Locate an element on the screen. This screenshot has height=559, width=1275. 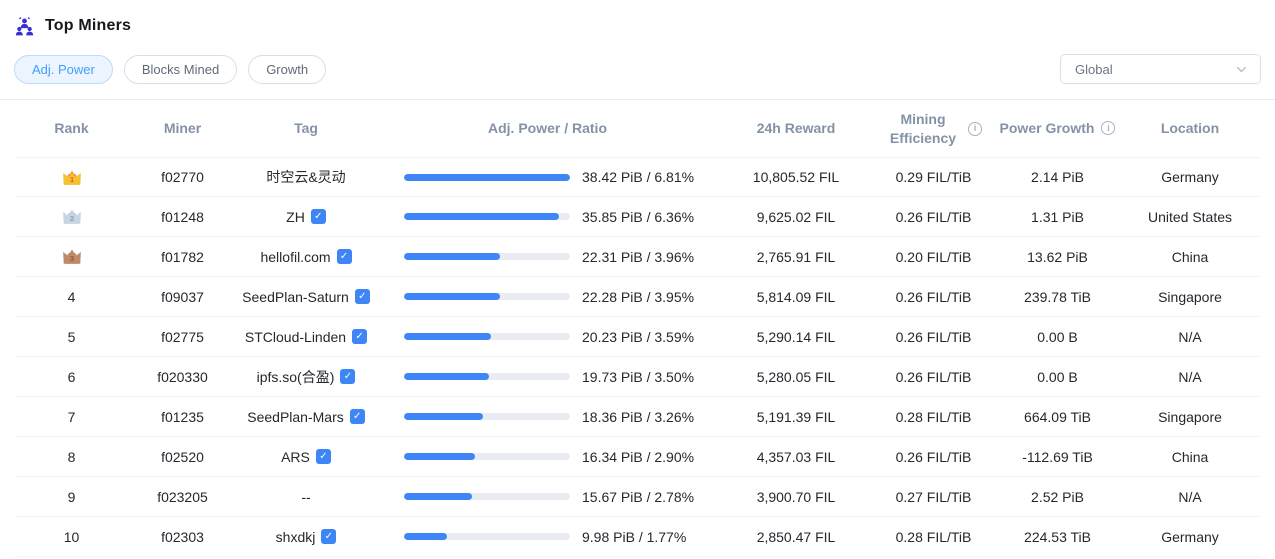
reward-cell: 5,290.14 FIL is located at coordinates (796, 336).